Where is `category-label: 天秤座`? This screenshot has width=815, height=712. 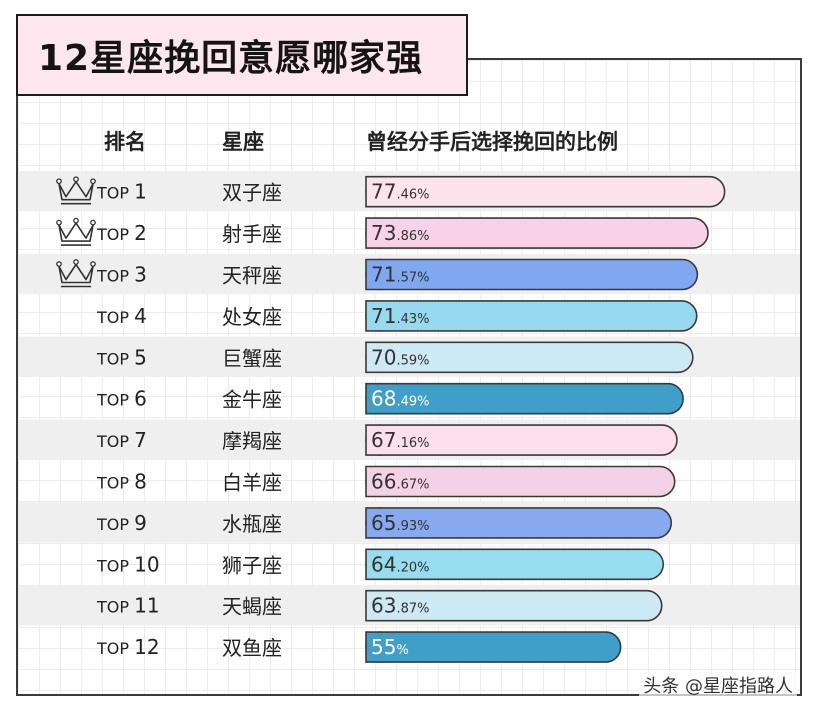 category-label: 天秤座 is located at coordinates (252, 276).